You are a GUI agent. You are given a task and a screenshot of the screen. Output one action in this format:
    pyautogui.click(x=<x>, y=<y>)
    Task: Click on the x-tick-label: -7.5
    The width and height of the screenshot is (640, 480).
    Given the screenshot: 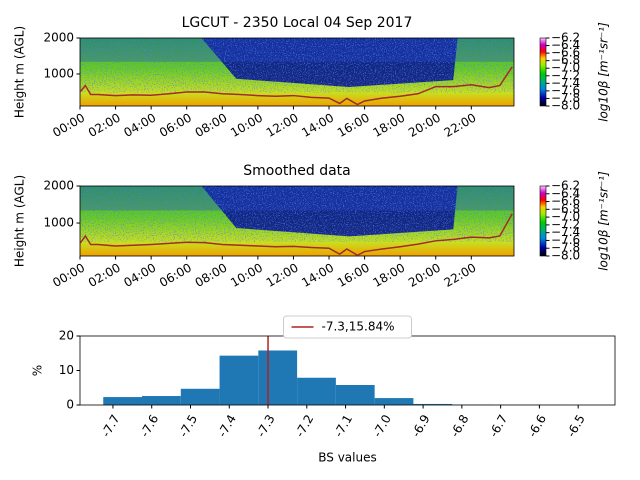 What is the action you would take?
    pyautogui.click(x=188, y=425)
    